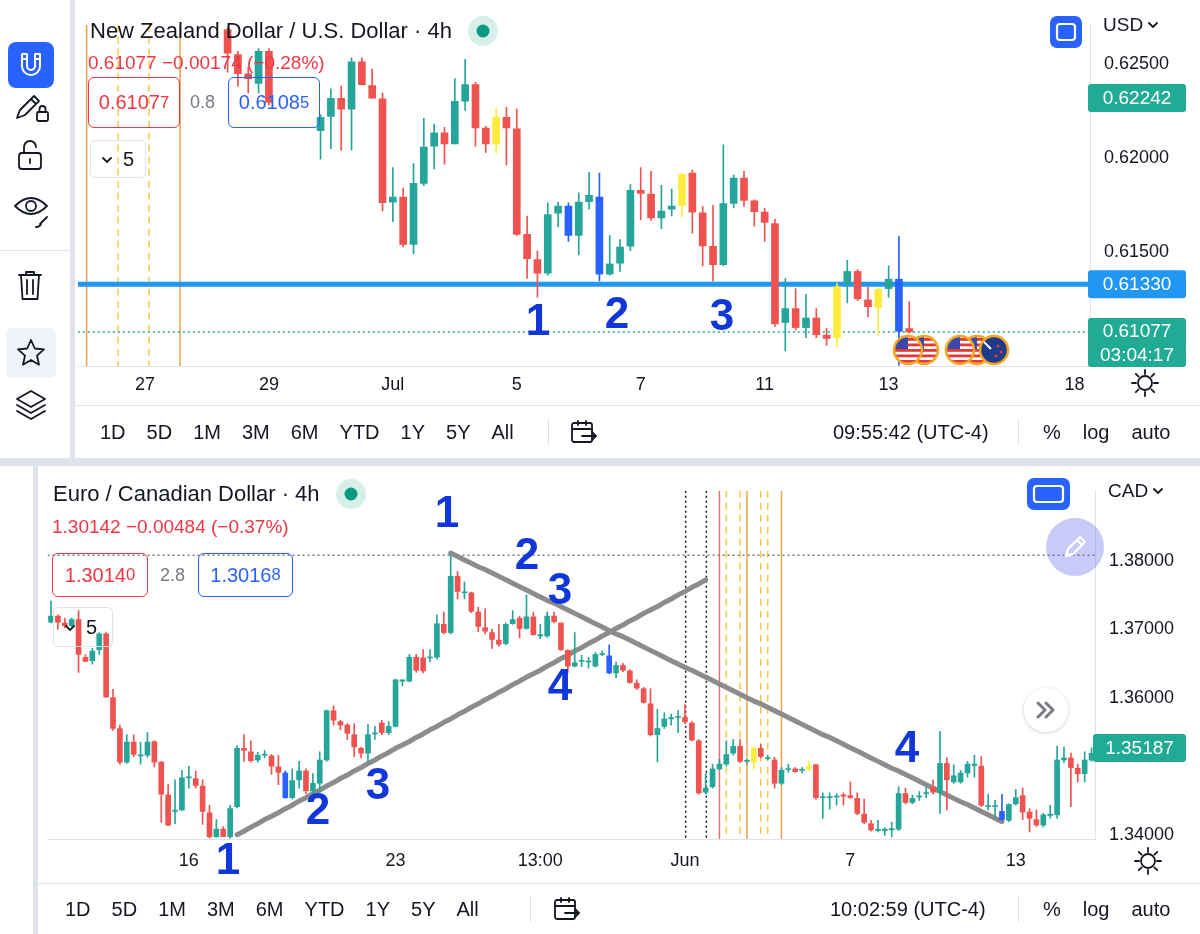 Image resolution: width=1200 pixels, height=934 pixels. I want to click on y-tick-label: 1.38000, so click(1142, 559).